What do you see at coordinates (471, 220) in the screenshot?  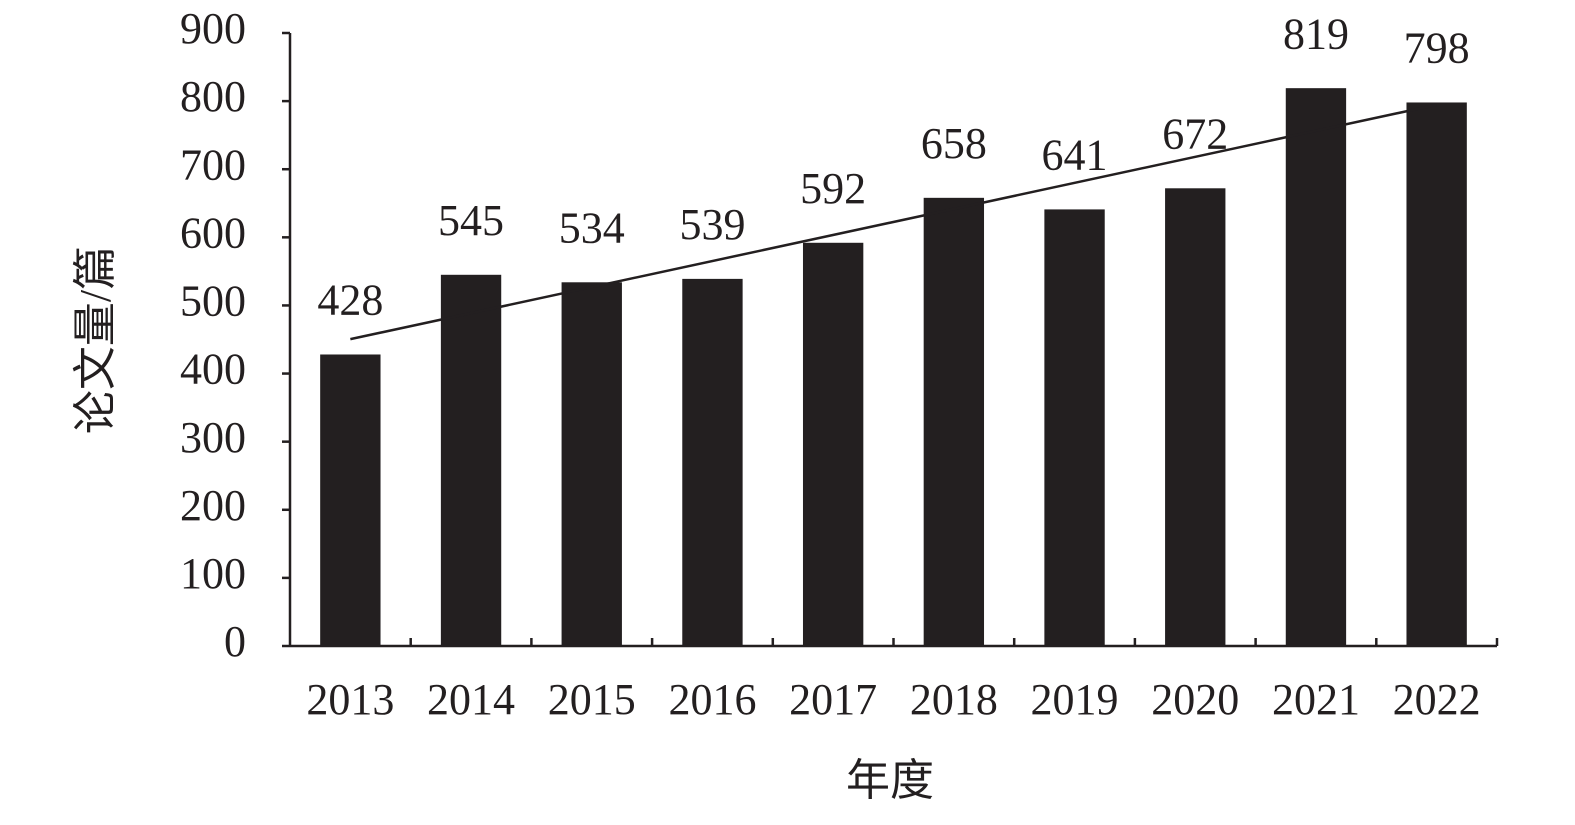 I see `value-label: 545` at bounding box center [471, 220].